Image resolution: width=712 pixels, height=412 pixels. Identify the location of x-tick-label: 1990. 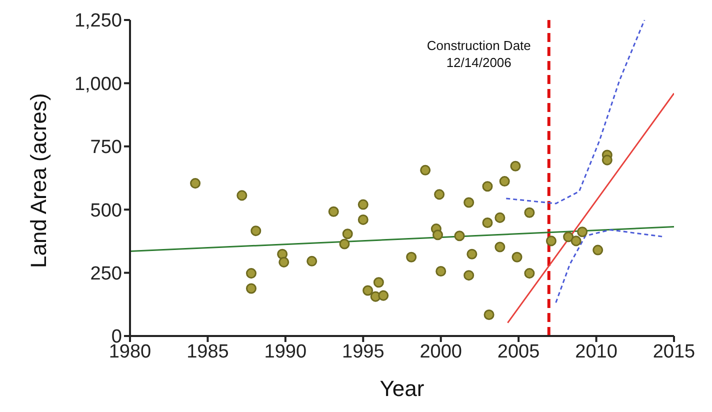
(285, 351).